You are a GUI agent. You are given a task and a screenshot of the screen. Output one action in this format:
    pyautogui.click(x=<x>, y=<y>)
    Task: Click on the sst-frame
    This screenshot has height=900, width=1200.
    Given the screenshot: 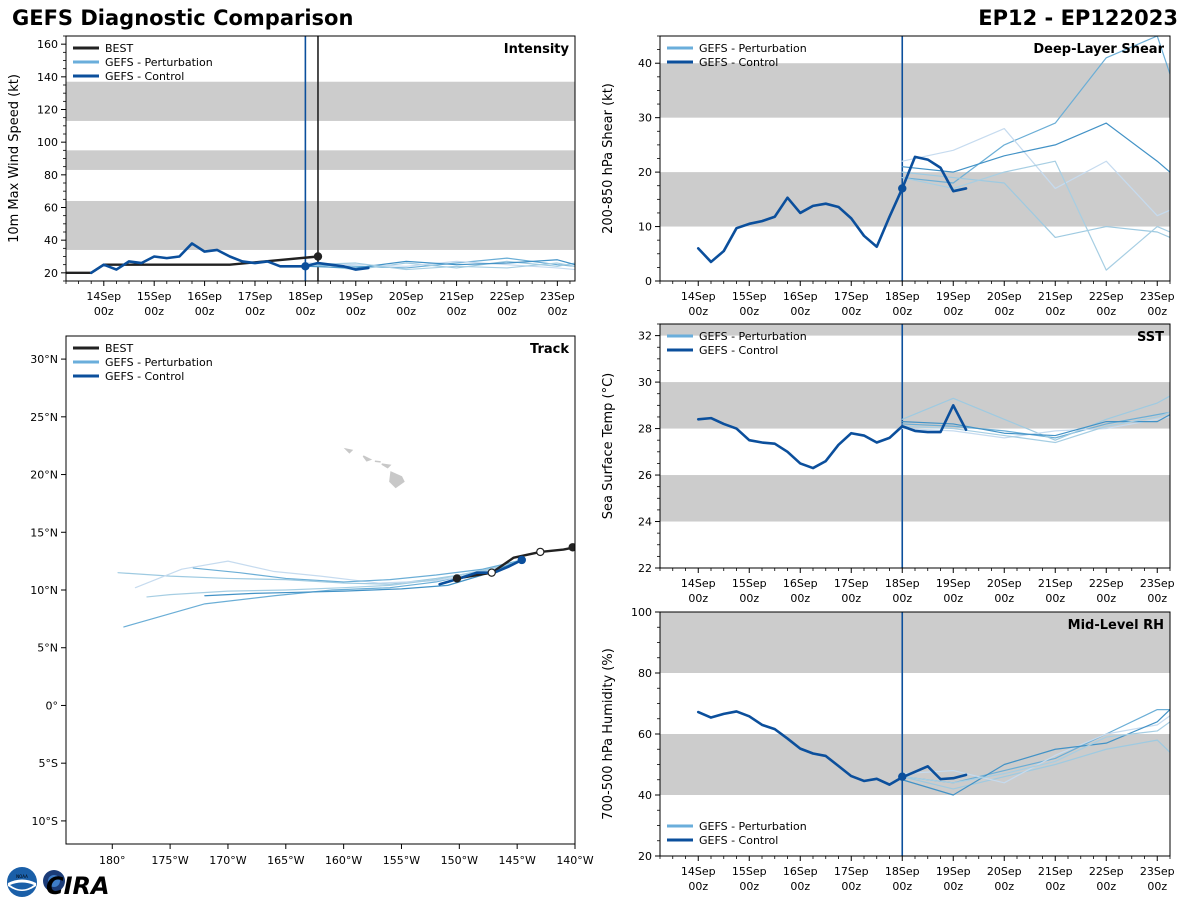 What is the action you would take?
    pyautogui.click(x=915, y=446)
    